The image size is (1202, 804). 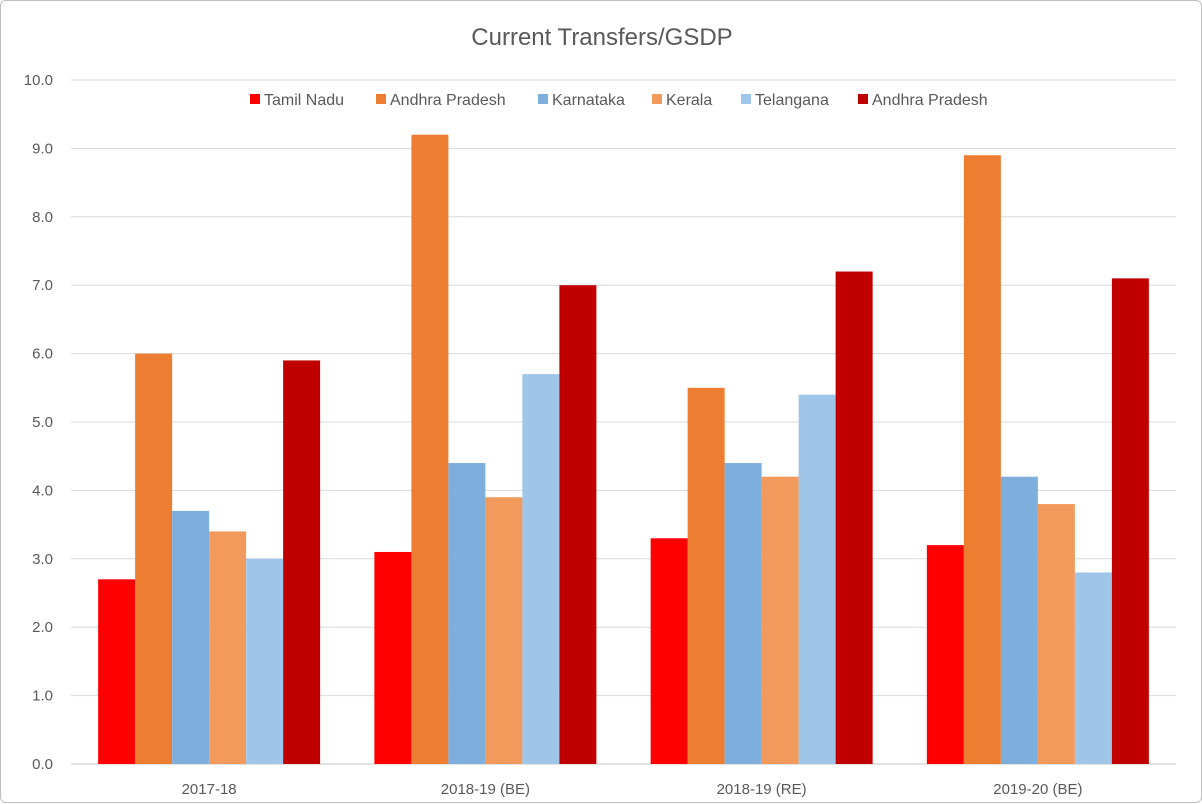 I want to click on y-tick-label: 2.0, so click(x=42, y=627).